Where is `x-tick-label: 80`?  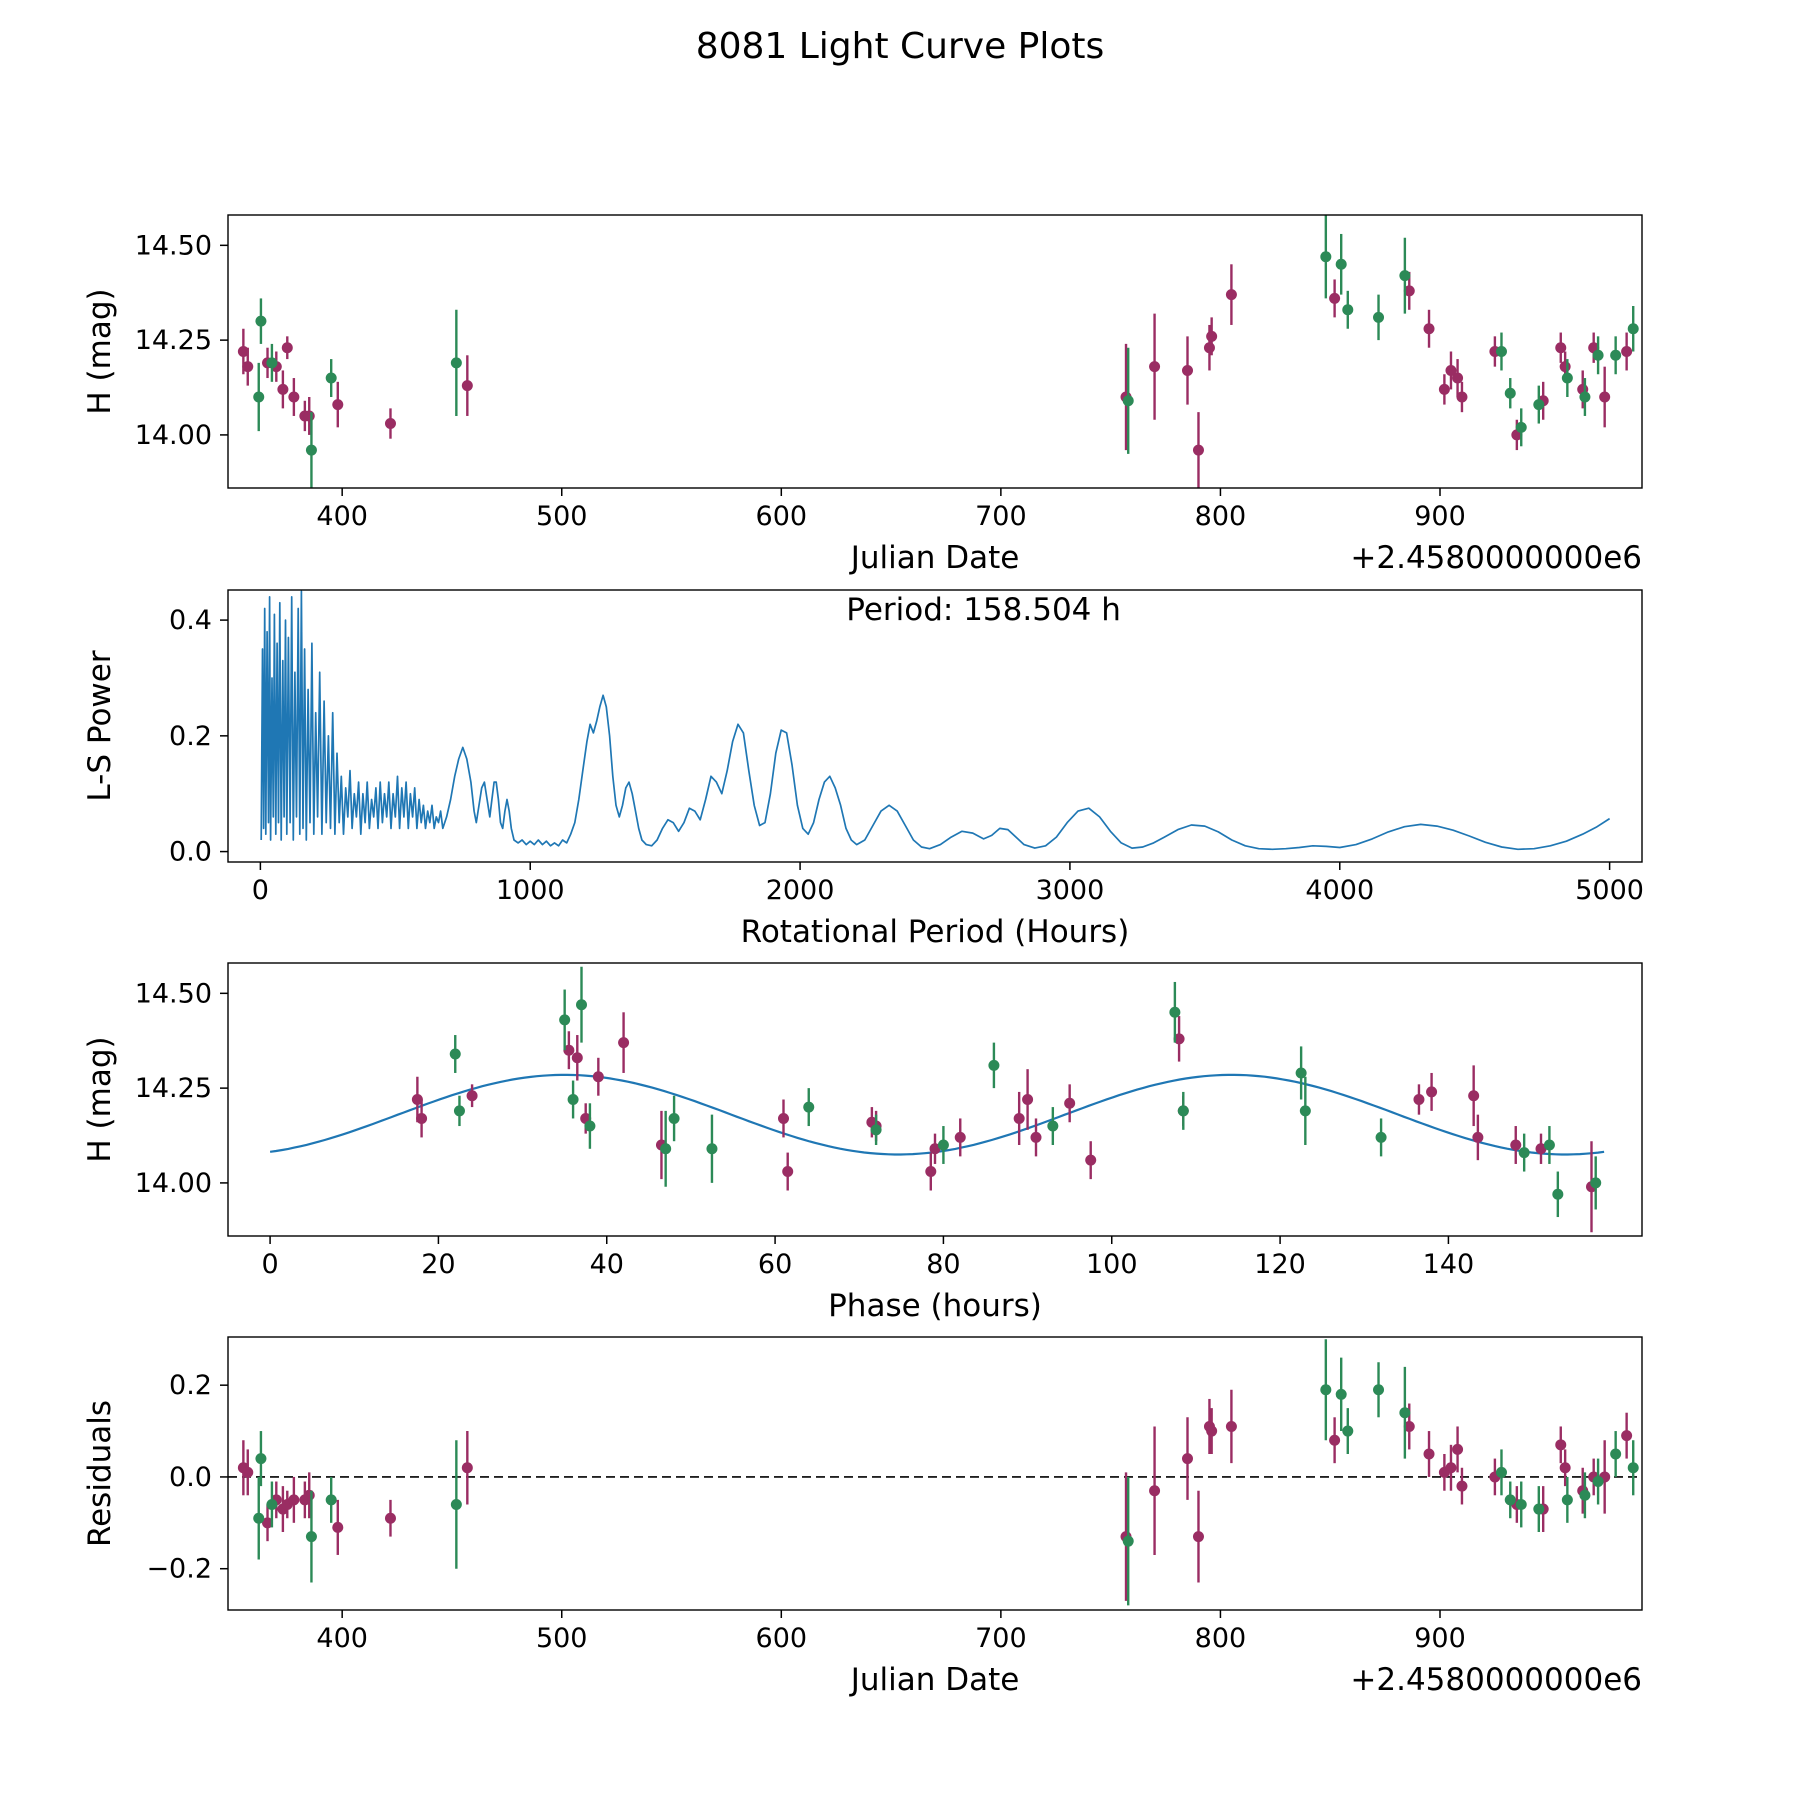
x-tick-label: 80 is located at coordinates (943, 1264).